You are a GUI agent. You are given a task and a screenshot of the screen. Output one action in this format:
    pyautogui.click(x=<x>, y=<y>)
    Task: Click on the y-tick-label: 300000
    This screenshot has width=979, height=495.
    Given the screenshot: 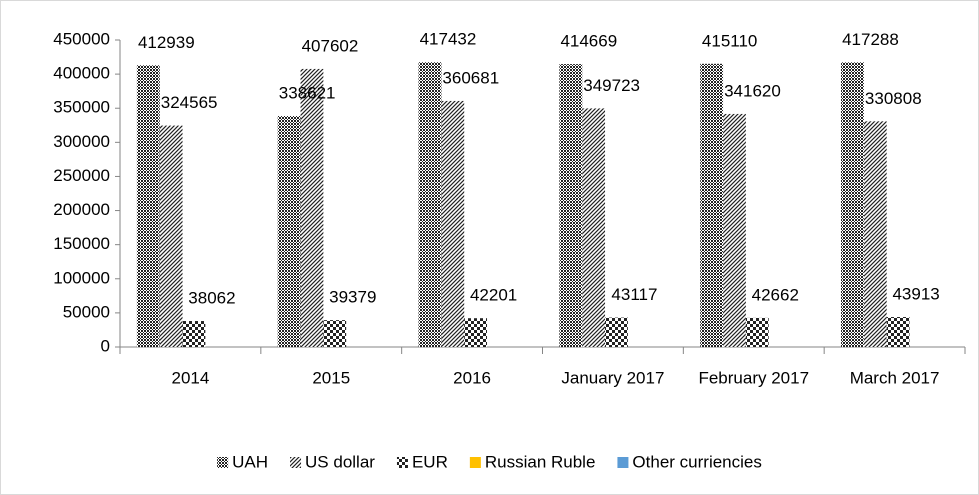 What is the action you would take?
    pyautogui.click(x=81, y=141)
    